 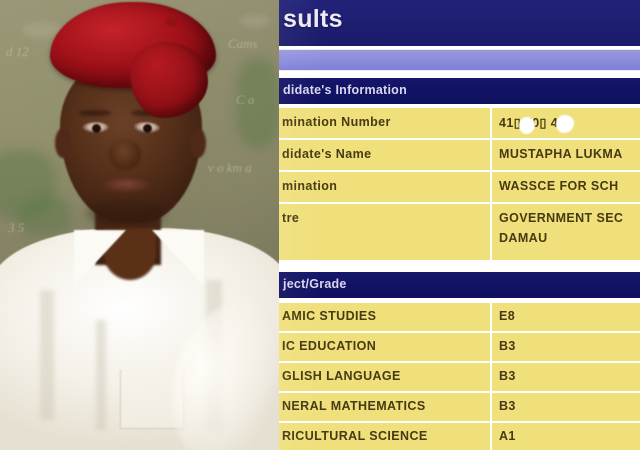 I want to click on eyebrow-left, so click(x=95, y=113).